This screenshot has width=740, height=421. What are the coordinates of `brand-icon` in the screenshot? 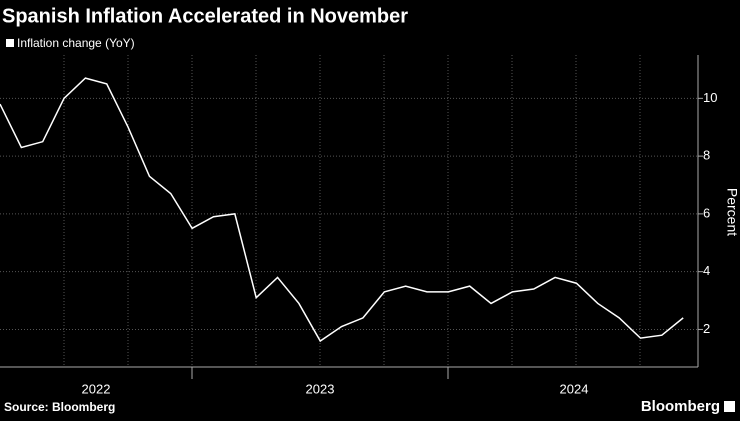 It's located at (729, 406).